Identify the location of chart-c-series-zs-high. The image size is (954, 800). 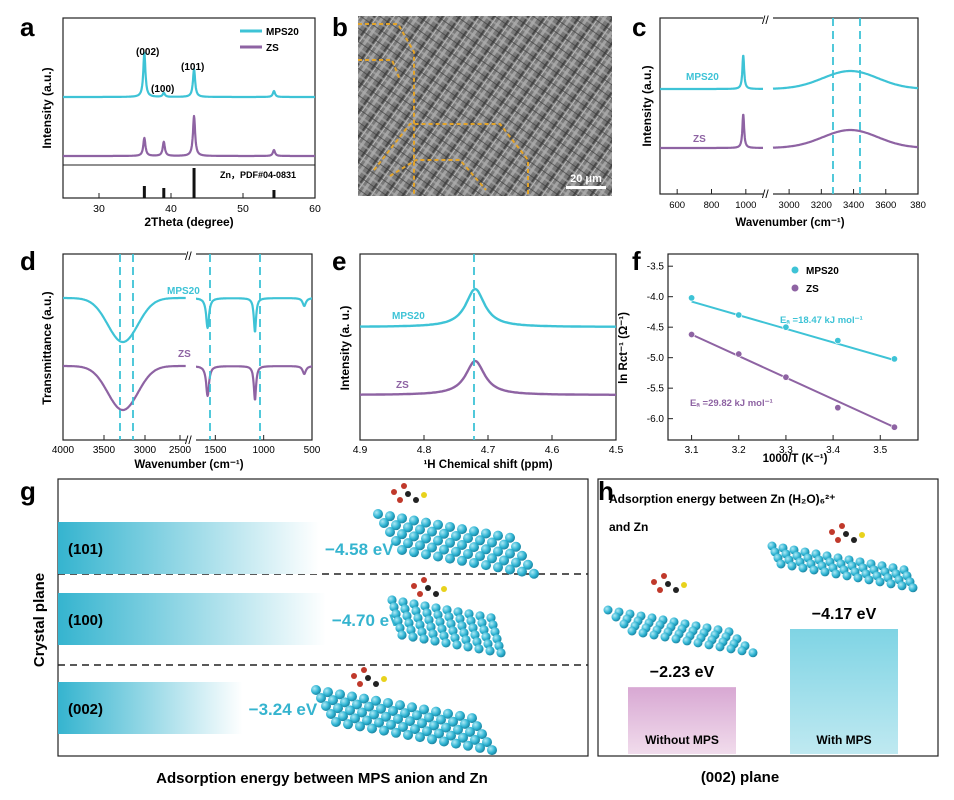
(845, 138).